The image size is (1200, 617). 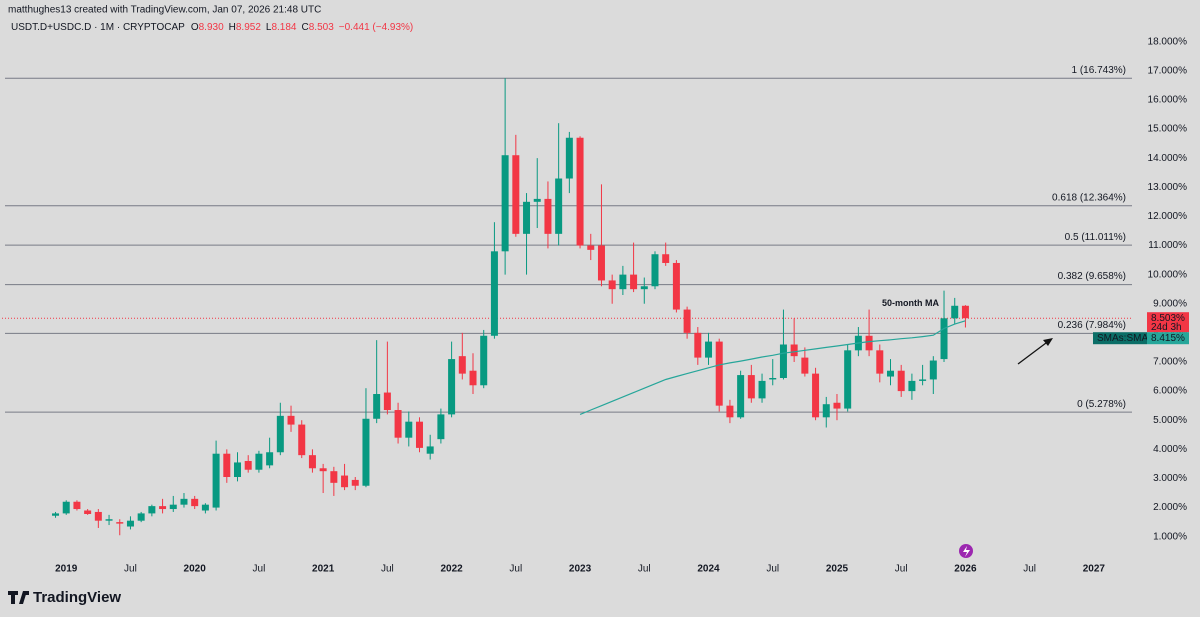 I want to click on sma-value-box, so click(x=1168, y=338).